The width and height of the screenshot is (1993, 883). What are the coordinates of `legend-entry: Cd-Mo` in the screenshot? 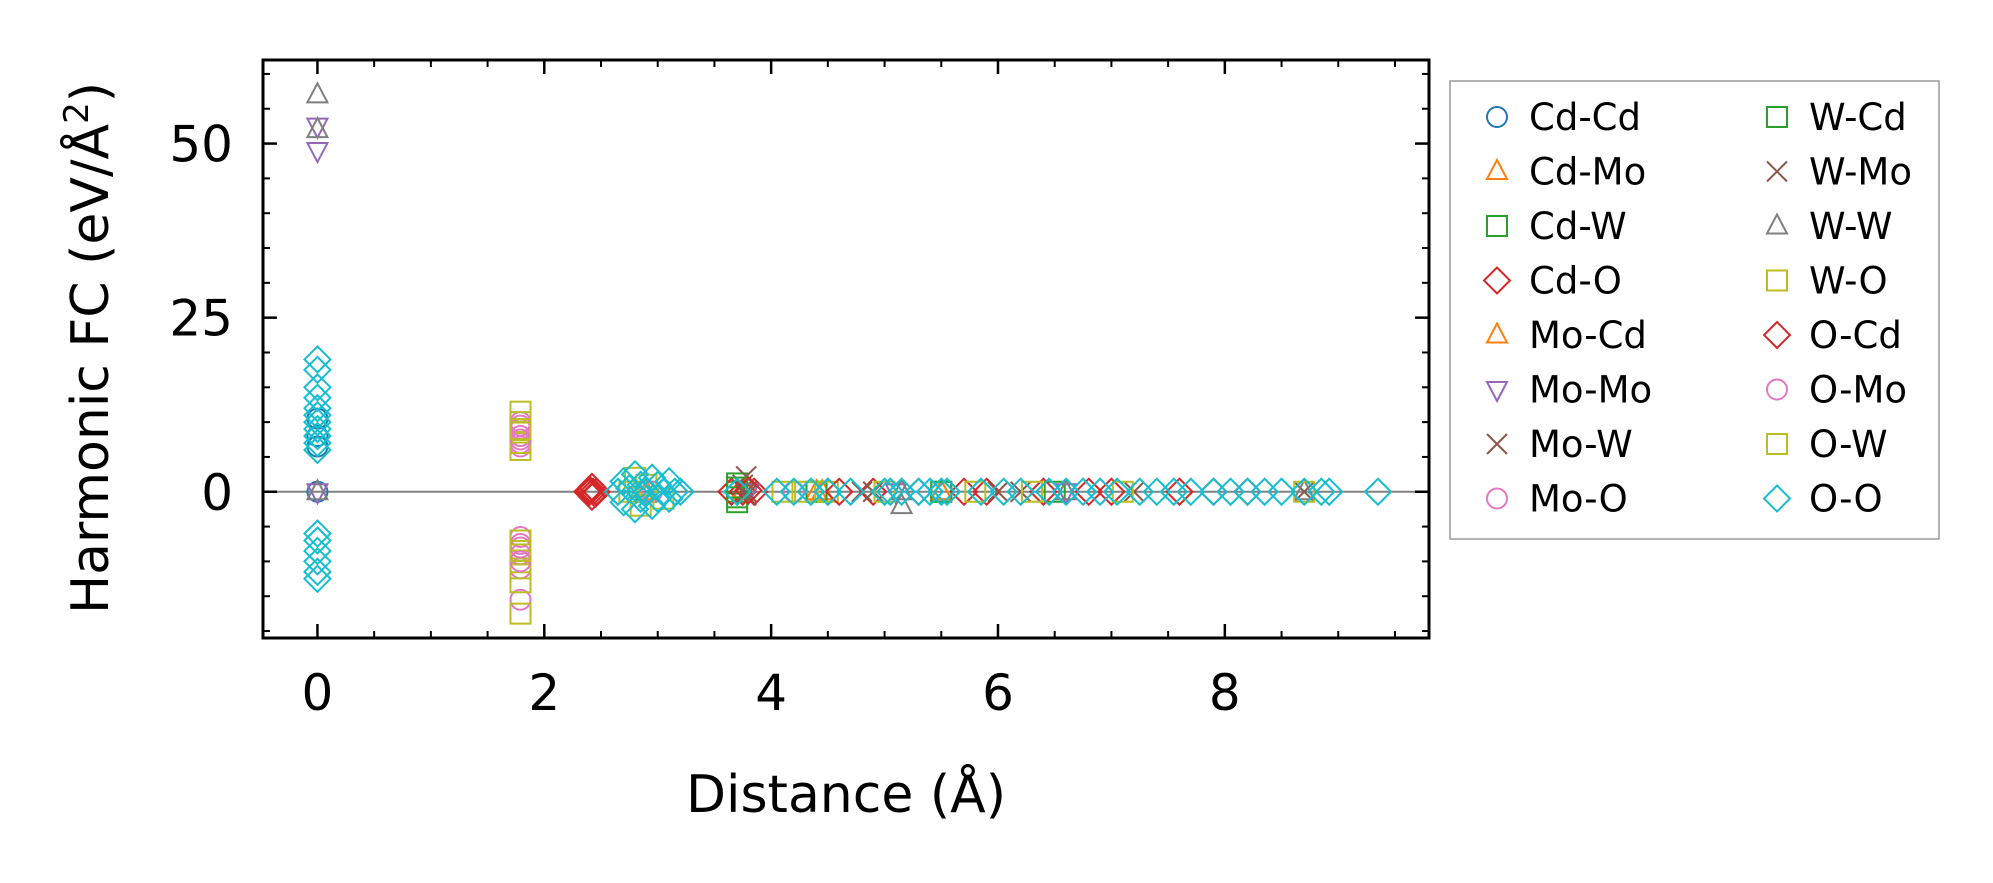 It's located at (1565, 172).